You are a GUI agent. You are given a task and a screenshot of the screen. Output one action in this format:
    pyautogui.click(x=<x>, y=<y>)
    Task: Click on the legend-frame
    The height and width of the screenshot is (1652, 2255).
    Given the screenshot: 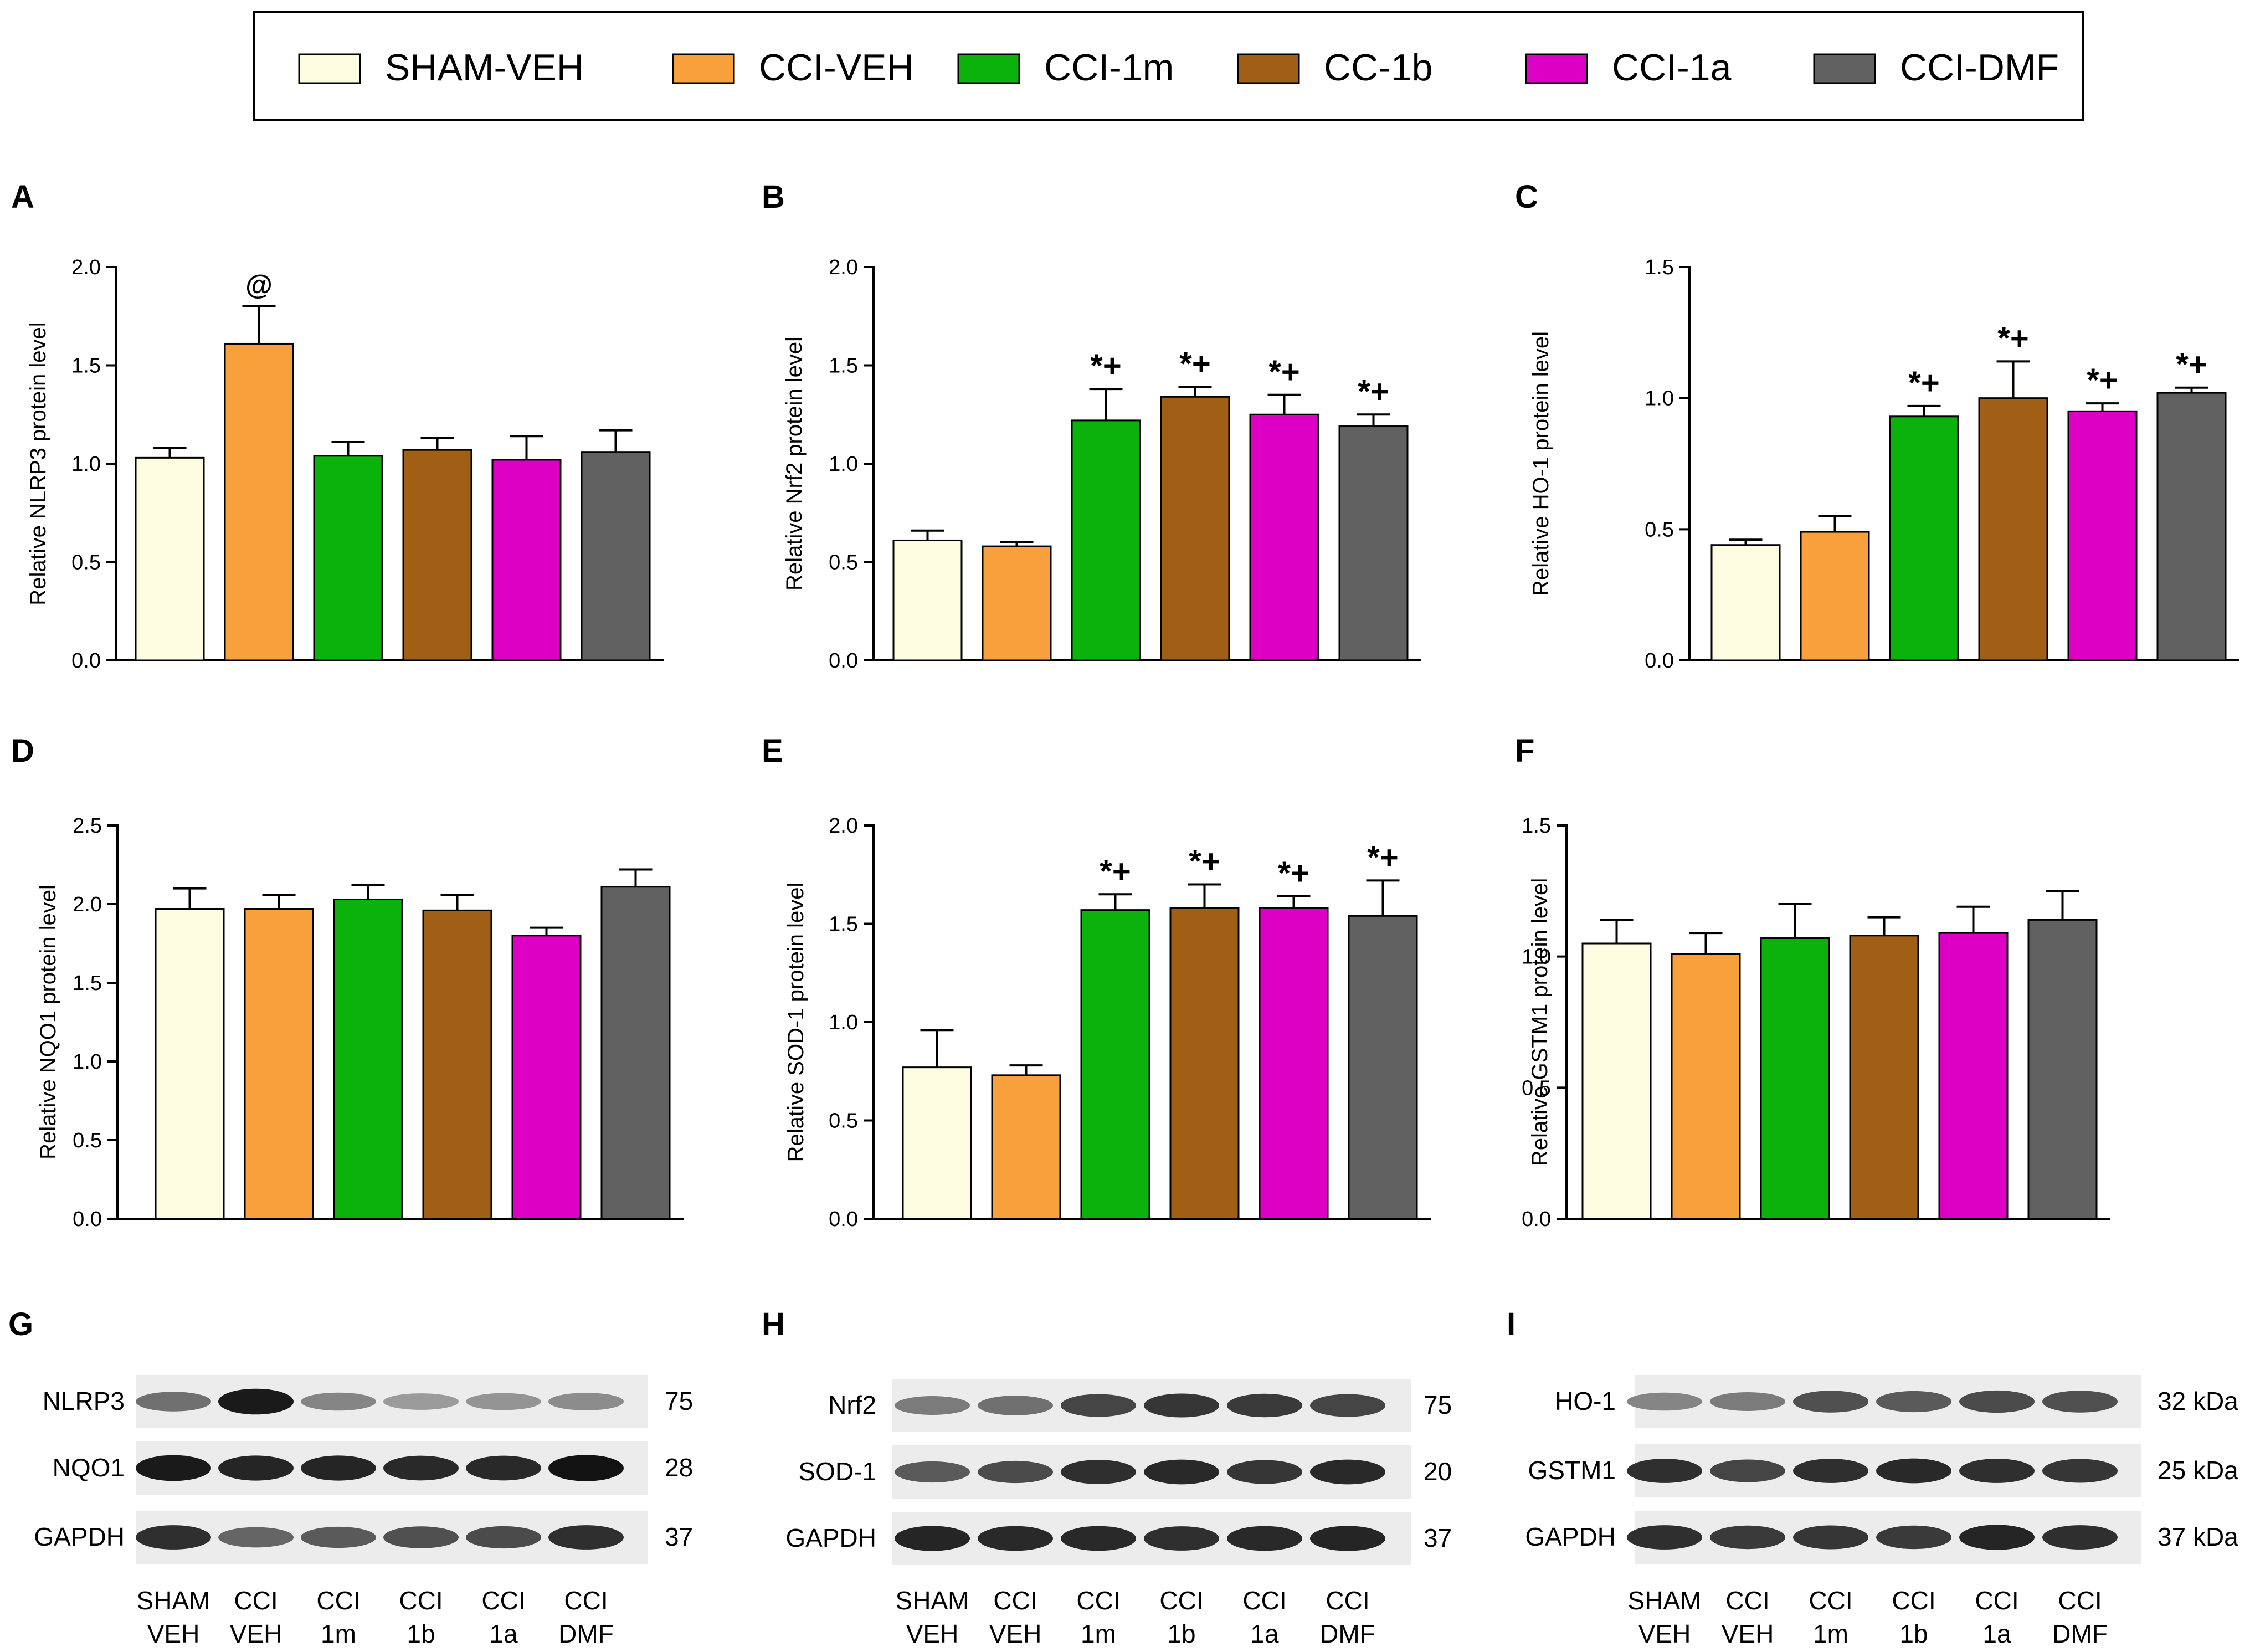 What is the action you would take?
    pyautogui.click(x=1168, y=66)
    